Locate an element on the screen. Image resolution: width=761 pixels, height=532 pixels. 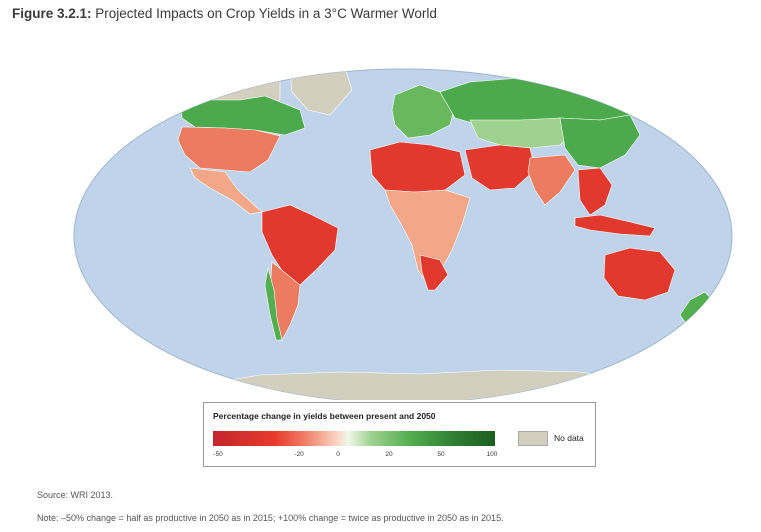
region-indonesia is located at coordinates (615, 225).